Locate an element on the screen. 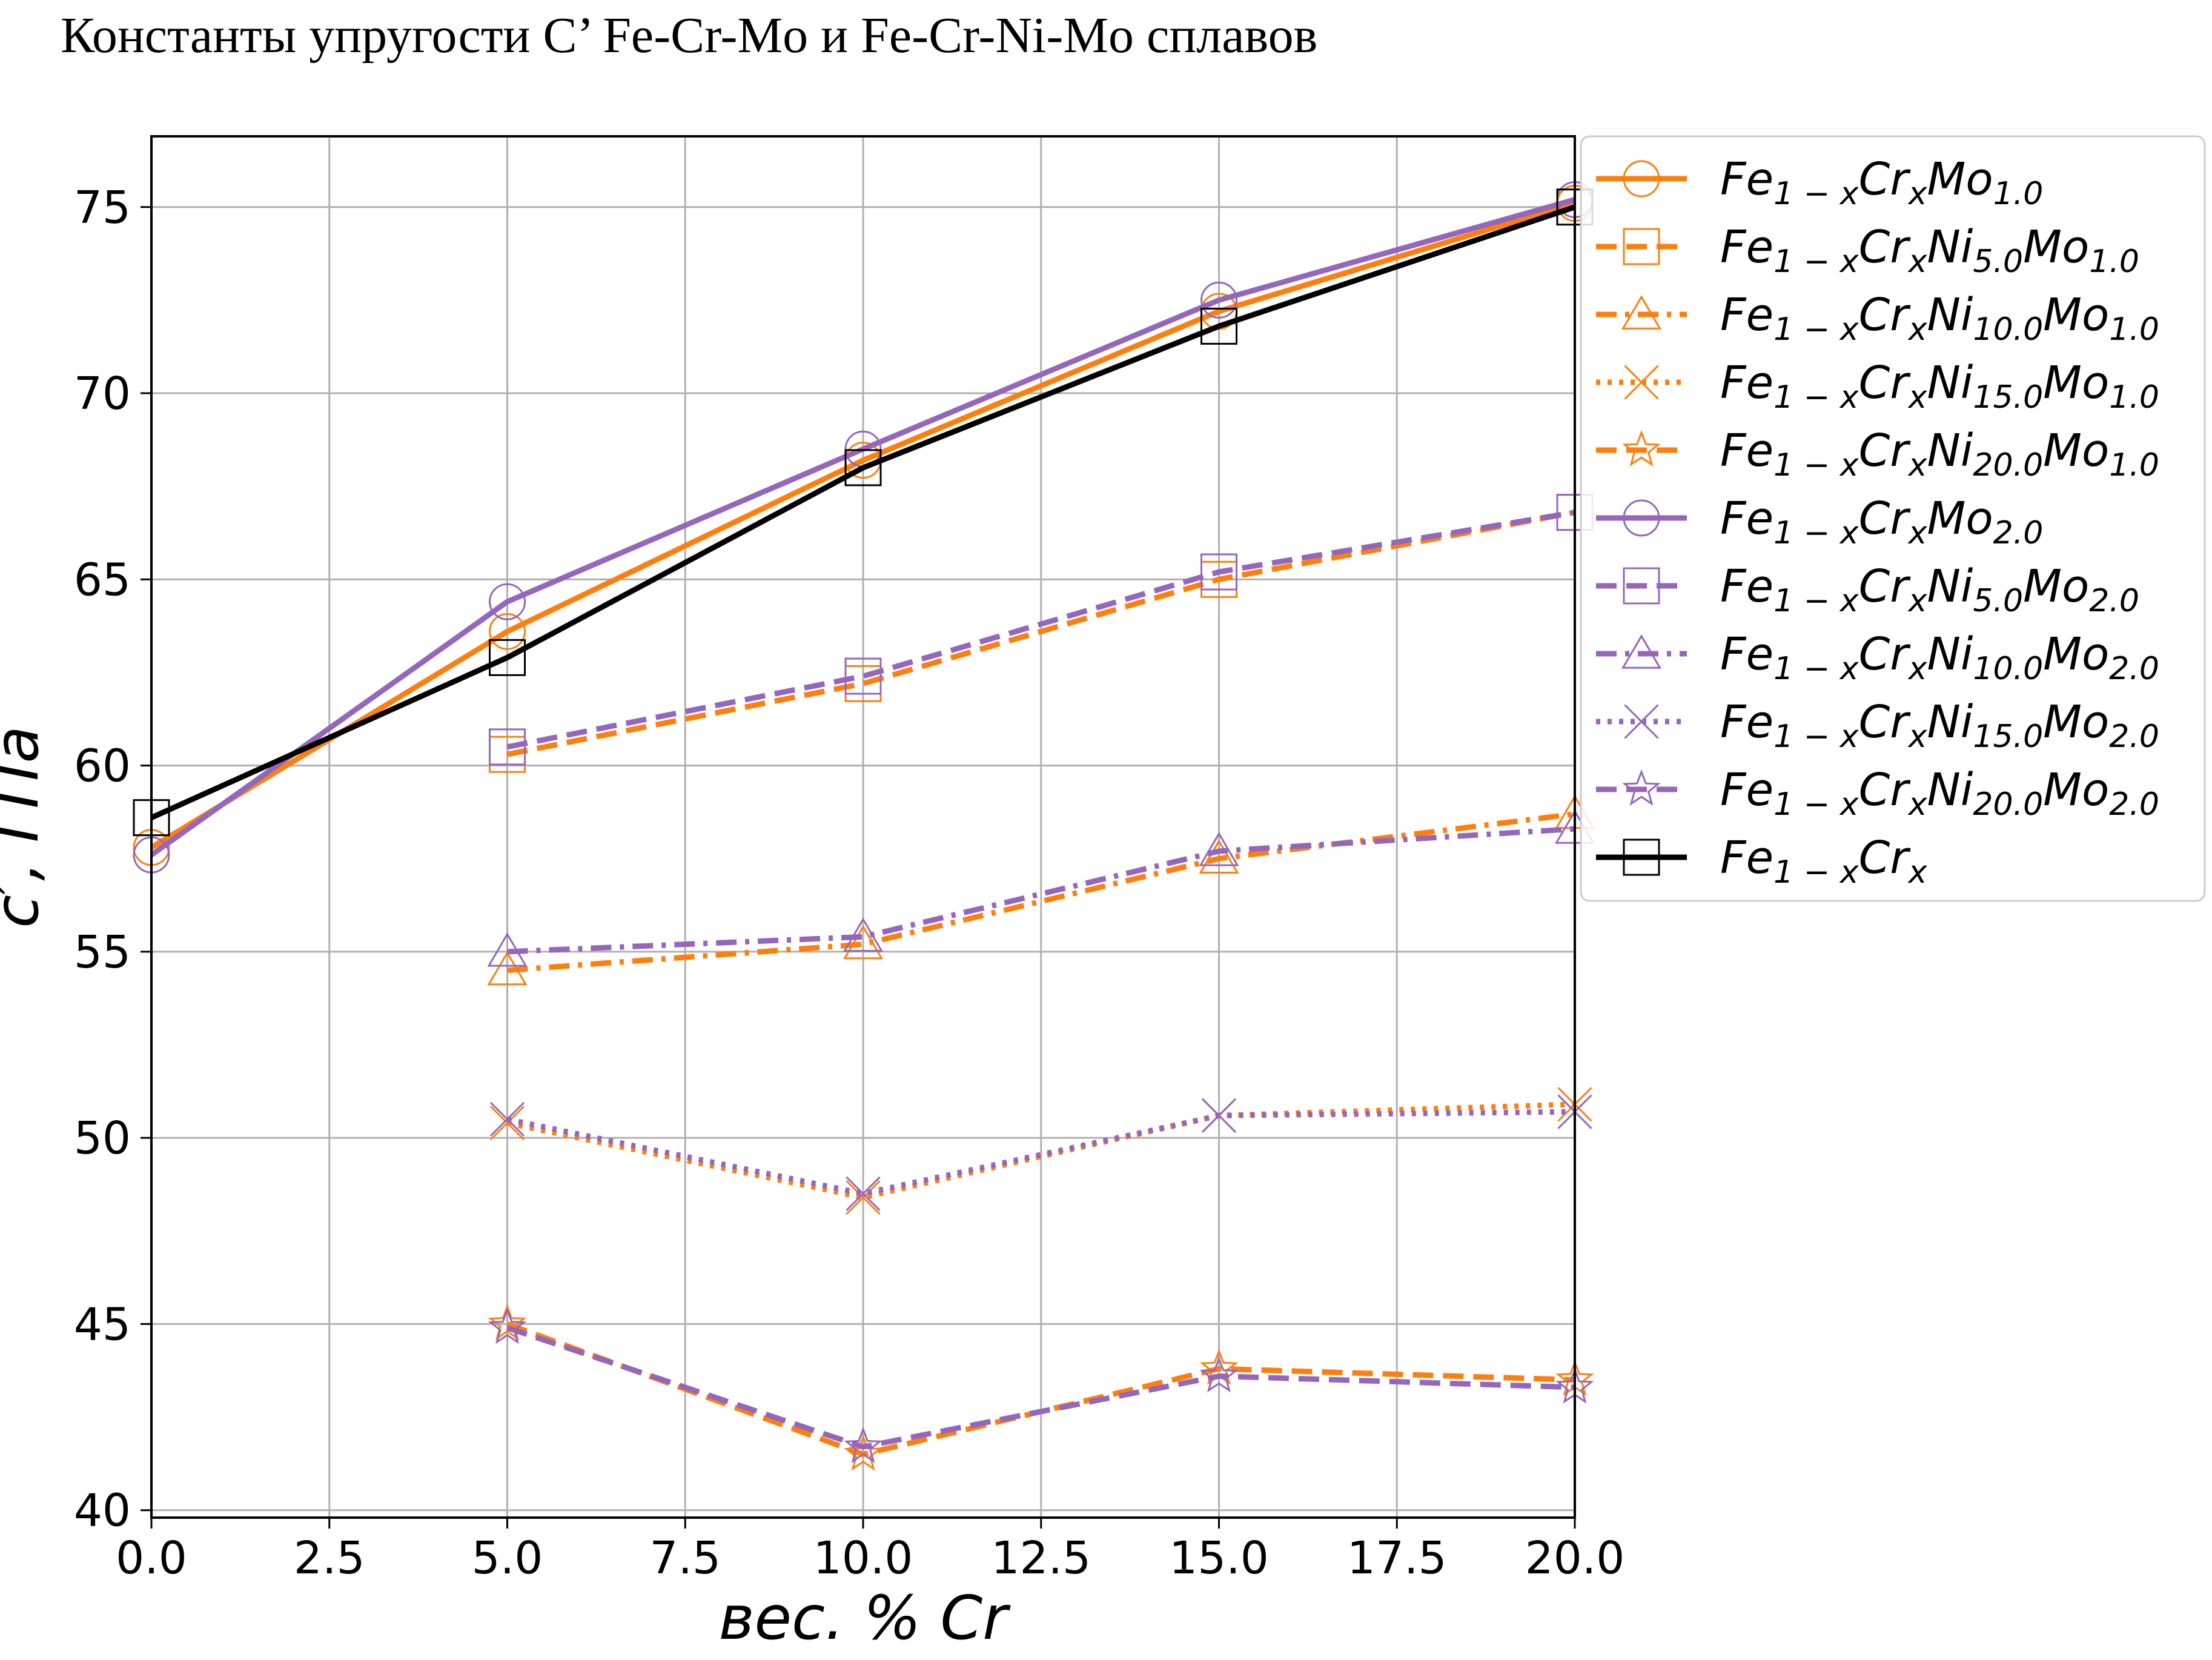  legend-label: Fe1 − xCrxNi20.0Mo2.0 is located at coordinates (1939, 794).